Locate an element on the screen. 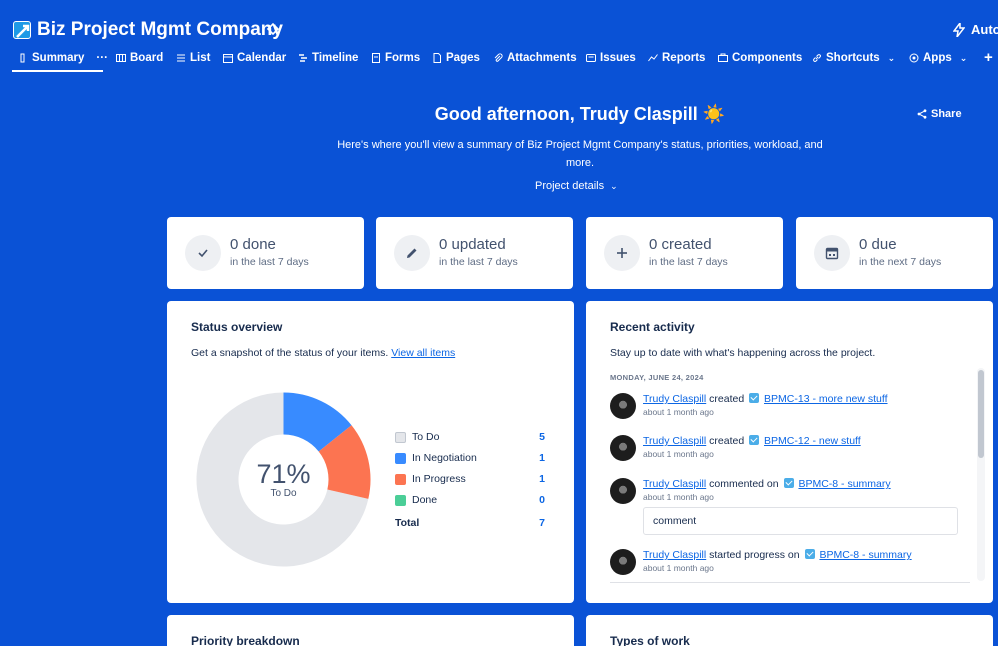 Image resolution: width=998 pixels, height=646 pixels. greeting-title: Good afternoon, Trudy Claspill ☀️ is located at coordinates (580, 114).